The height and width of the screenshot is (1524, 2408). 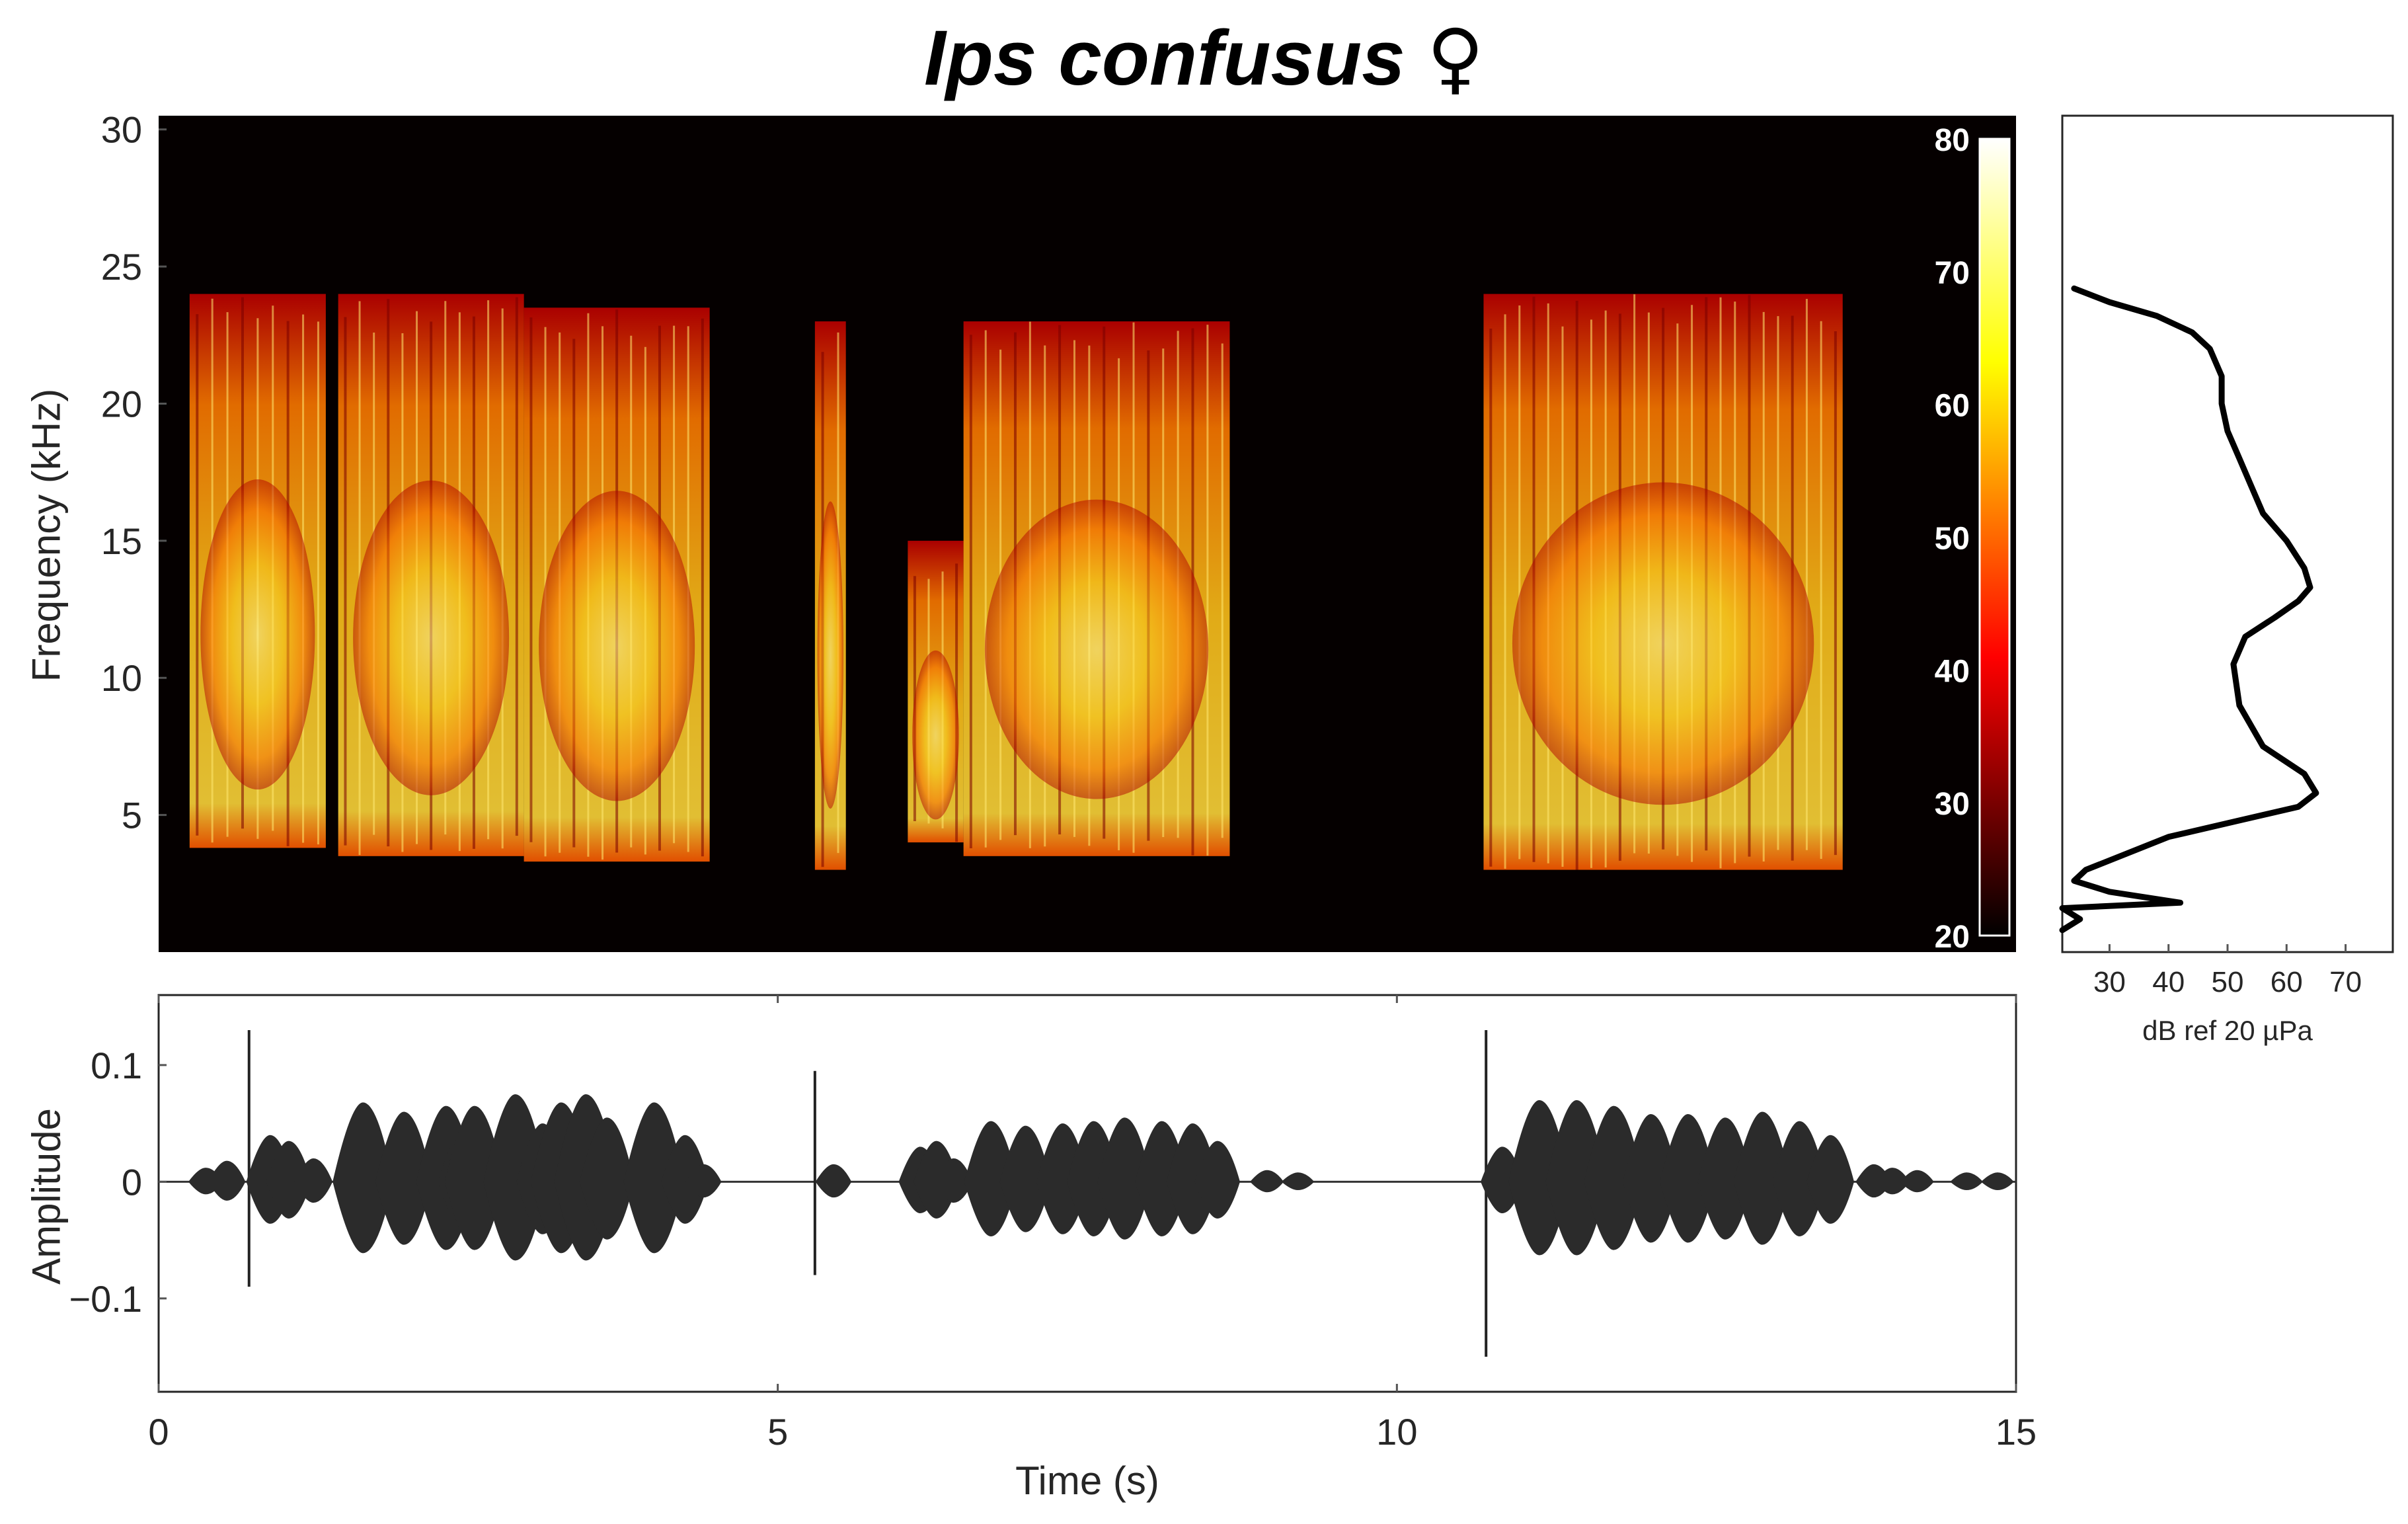 What do you see at coordinates (122, 130) in the screenshot?
I see `y-tick-label: 30` at bounding box center [122, 130].